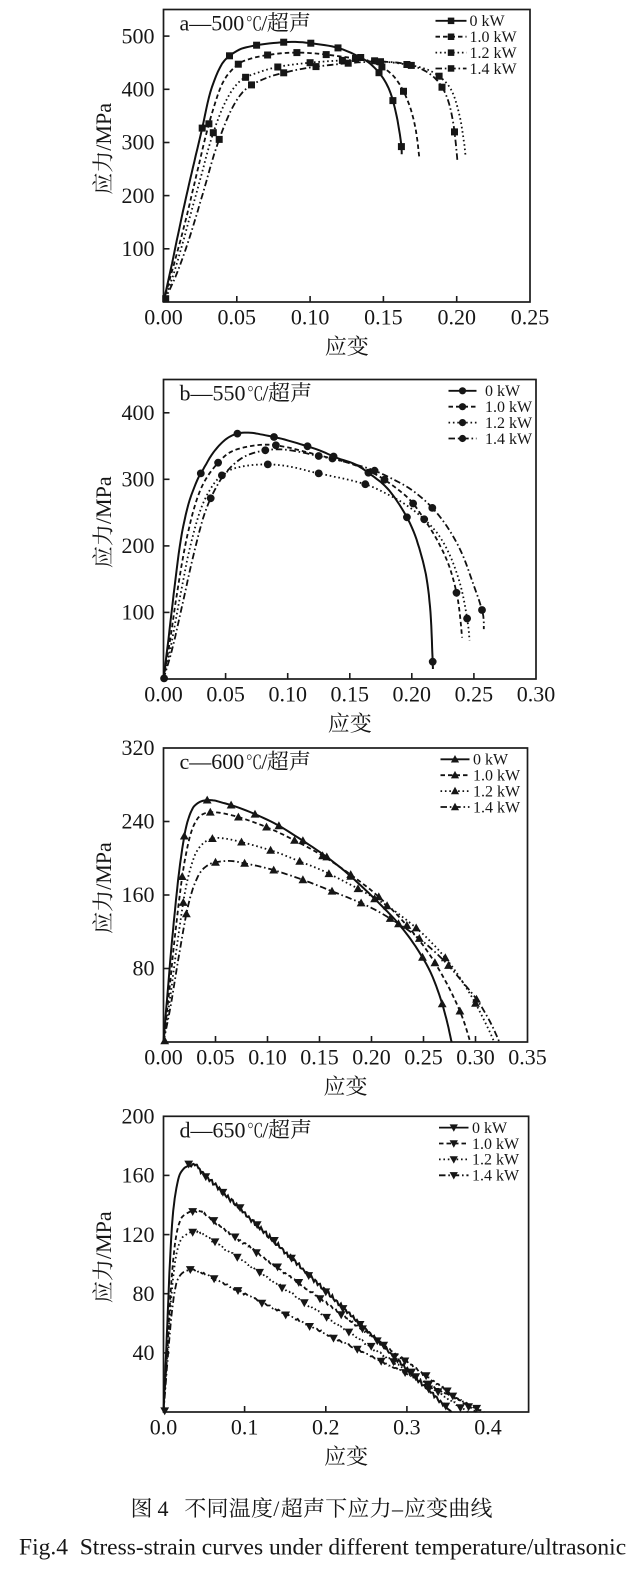 The height and width of the screenshot is (1576, 643). I want to click on svg-text: 240, so click(138, 821).